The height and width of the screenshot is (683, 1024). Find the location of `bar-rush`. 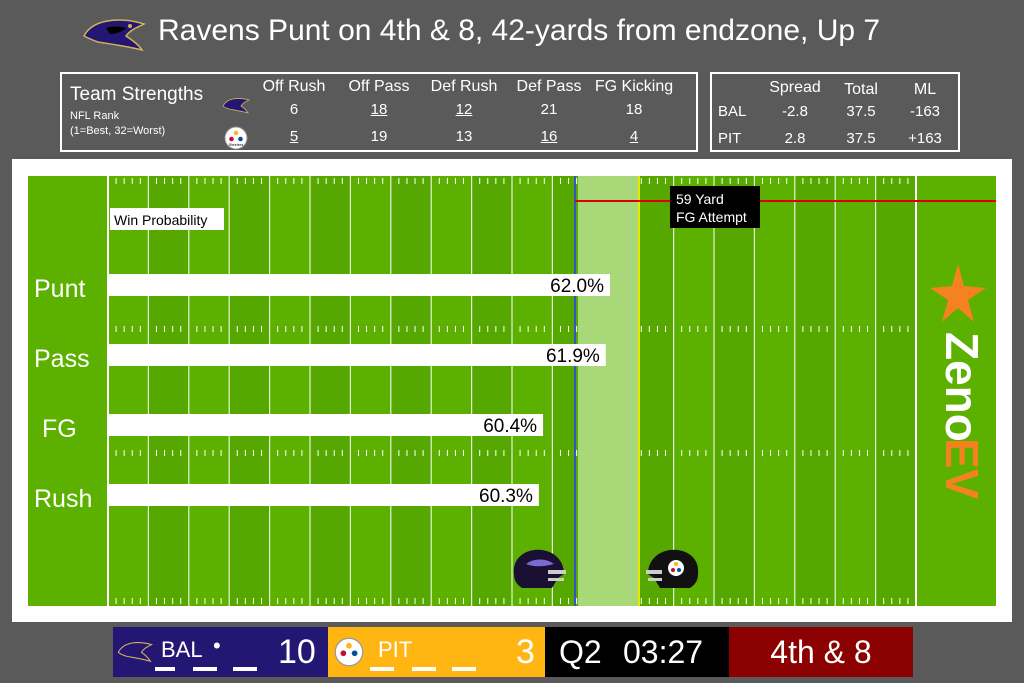

bar-rush is located at coordinates (323, 495).